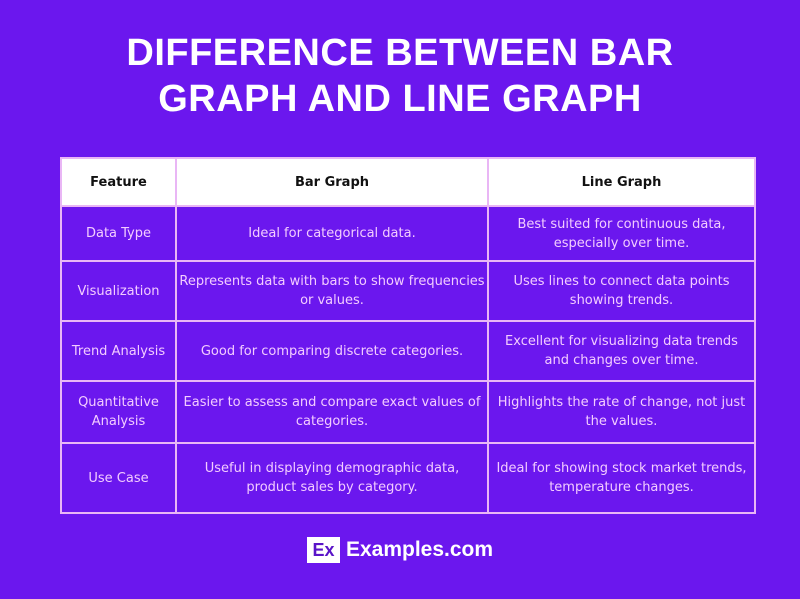 The width and height of the screenshot is (800, 599). Describe the element at coordinates (118, 412) in the screenshot. I see `feature-cell: Quantitative Analysis` at that location.